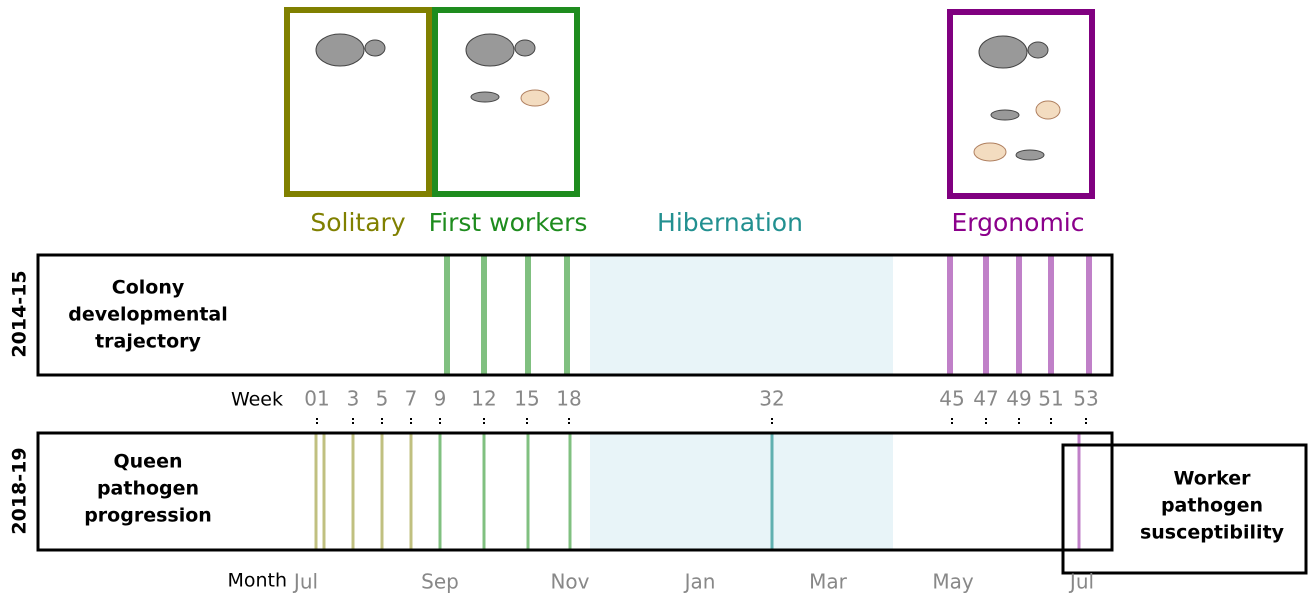 Image resolution: width=1308 pixels, height=596 pixels. I want to click on row-label: progression, so click(148, 516).